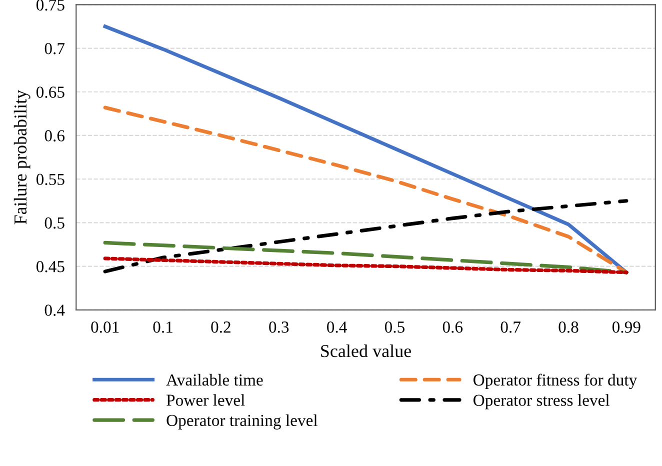 The height and width of the screenshot is (466, 662). What do you see at coordinates (54, 136) in the screenshot?
I see `y-tick-label: 0.6` at bounding box center [54, 136].